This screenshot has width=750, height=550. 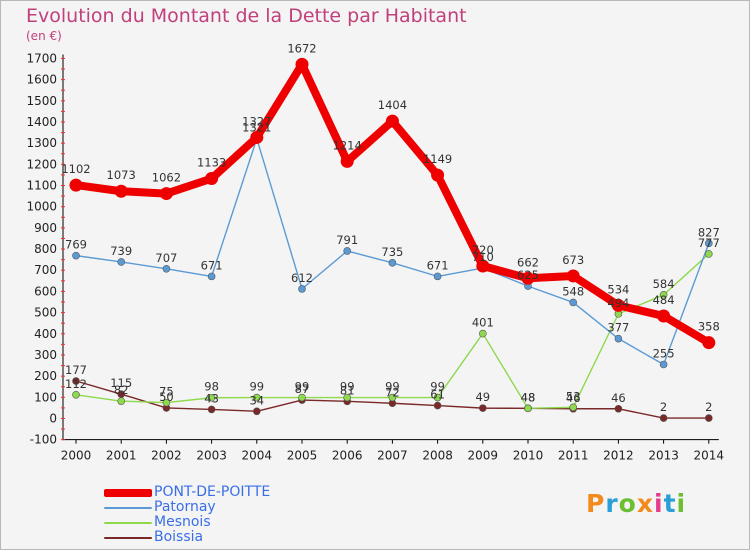 What do you see at coordinates (121, 456) in the screenshot?
I see `x-tick-label: 2001` at bounding box center [121, 456].